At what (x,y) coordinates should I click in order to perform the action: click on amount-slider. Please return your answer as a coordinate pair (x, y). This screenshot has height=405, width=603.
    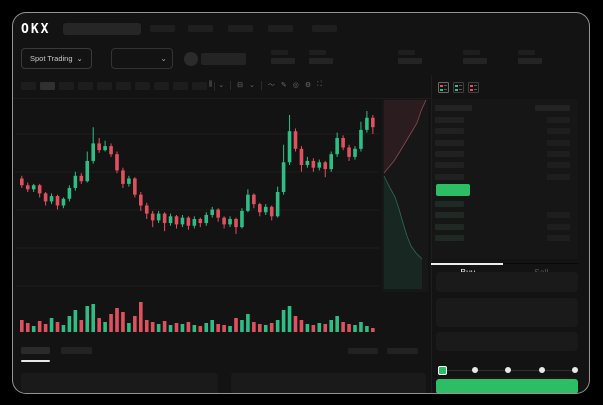
    Looking at the image, I should click on (508, 370).